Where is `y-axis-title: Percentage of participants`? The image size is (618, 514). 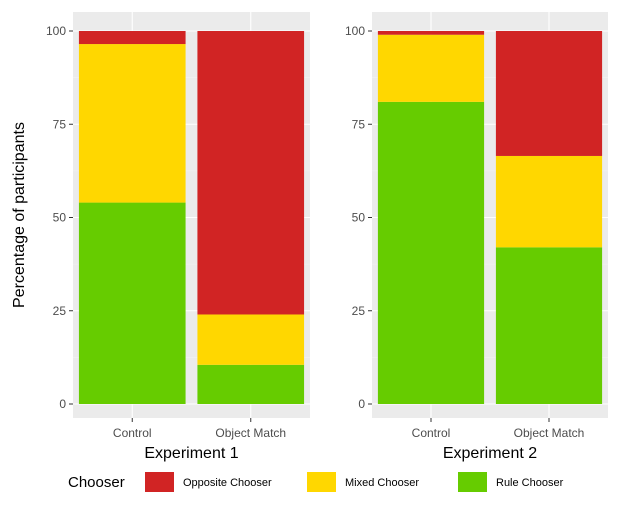 y-axis-title: Percentage of participants is located at coordinates (19, 215).